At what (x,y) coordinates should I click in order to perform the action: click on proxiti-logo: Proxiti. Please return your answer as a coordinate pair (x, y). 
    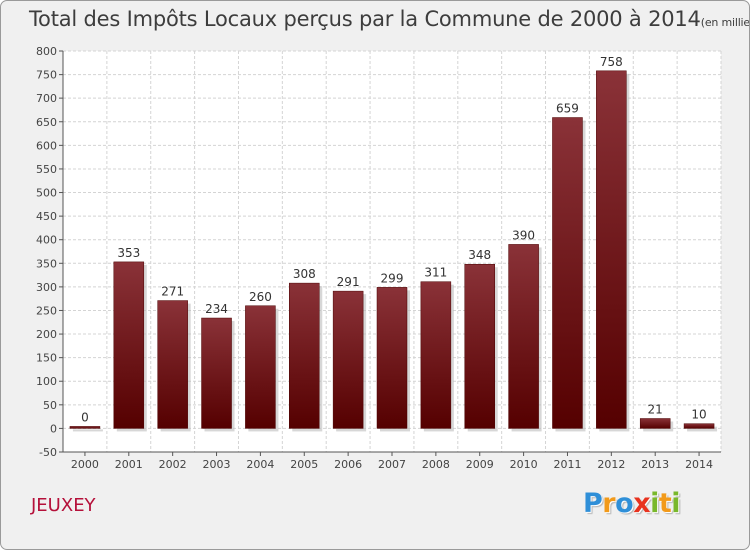
    Looking at the image, I should click on (632, 503).